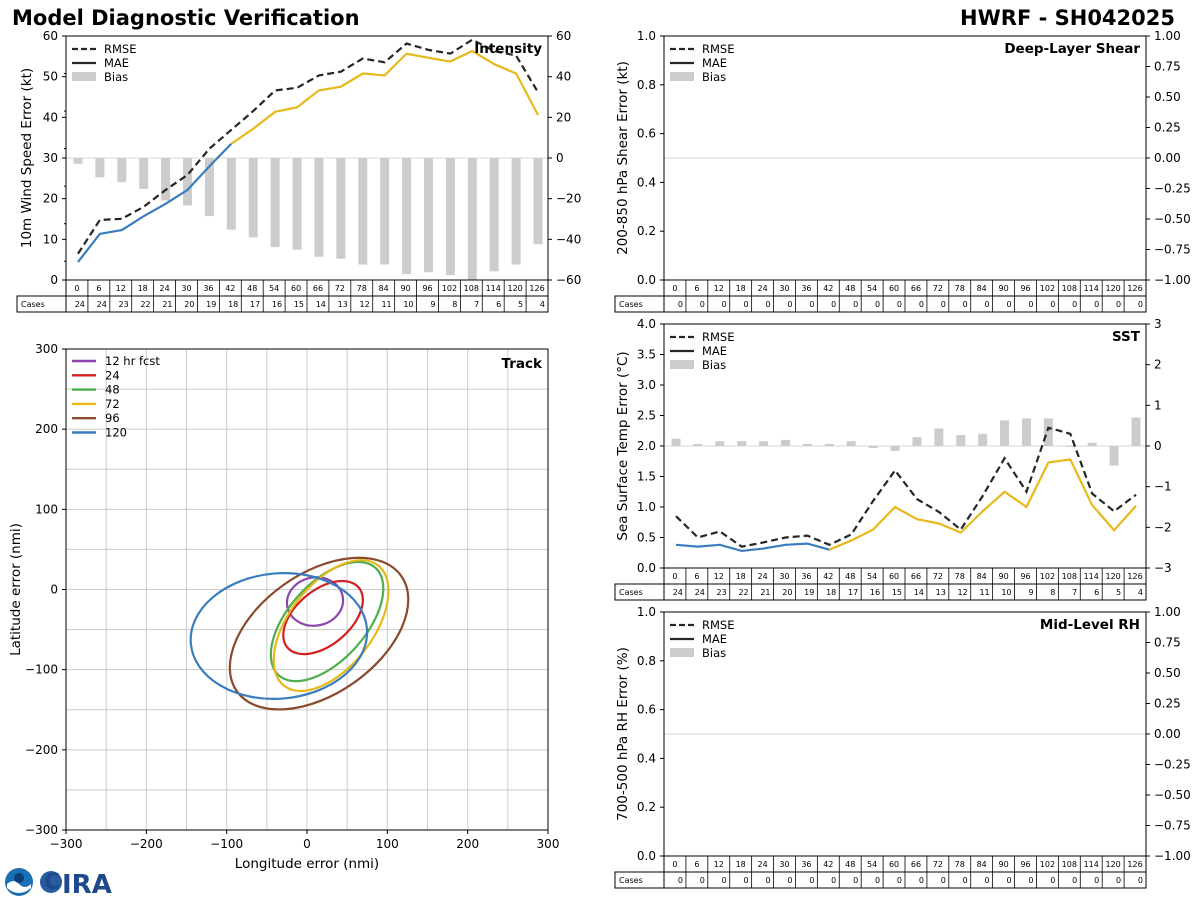 The image size is (1200, 900). What do you see at coordinates (102, 304) in the screenshot?
I see `case-cell: 24` at bounding box center [102, 304].